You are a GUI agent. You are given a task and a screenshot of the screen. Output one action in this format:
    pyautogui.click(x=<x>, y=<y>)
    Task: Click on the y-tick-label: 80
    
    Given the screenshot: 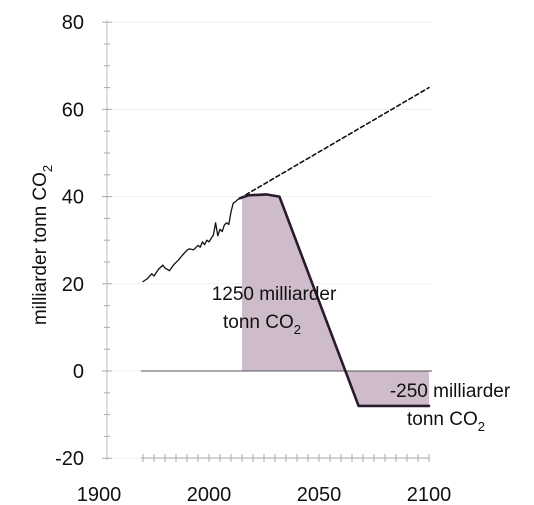 What is the action you would take?
    pyautogui.click(x=73, y=23)
    